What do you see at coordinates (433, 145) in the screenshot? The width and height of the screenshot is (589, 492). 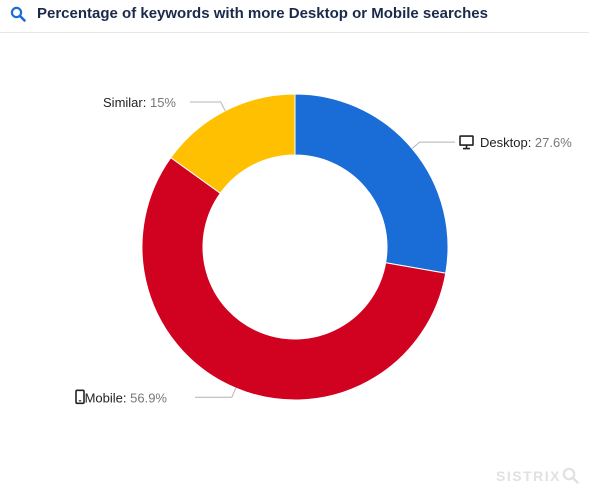 I see `leader-line-desktop` at bounding box center [433, 145].